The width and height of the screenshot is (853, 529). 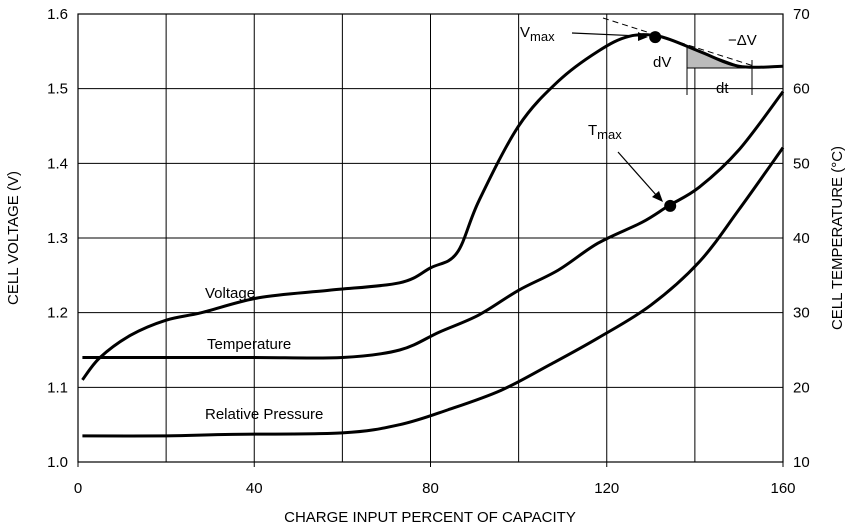 What do you see at coordinates (801, 89) in the screenshot?
I see `y2-tick-label: 60` at bounding box center [801, 89].